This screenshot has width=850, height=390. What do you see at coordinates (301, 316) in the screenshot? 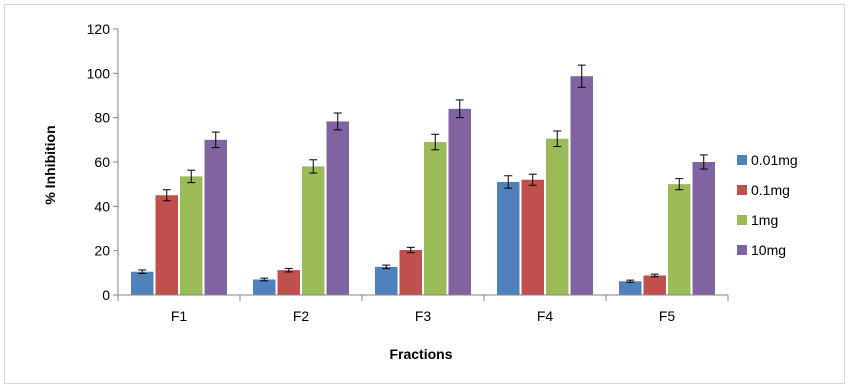
I see `x-tick-label: F2` at bounding box center [301, 316].